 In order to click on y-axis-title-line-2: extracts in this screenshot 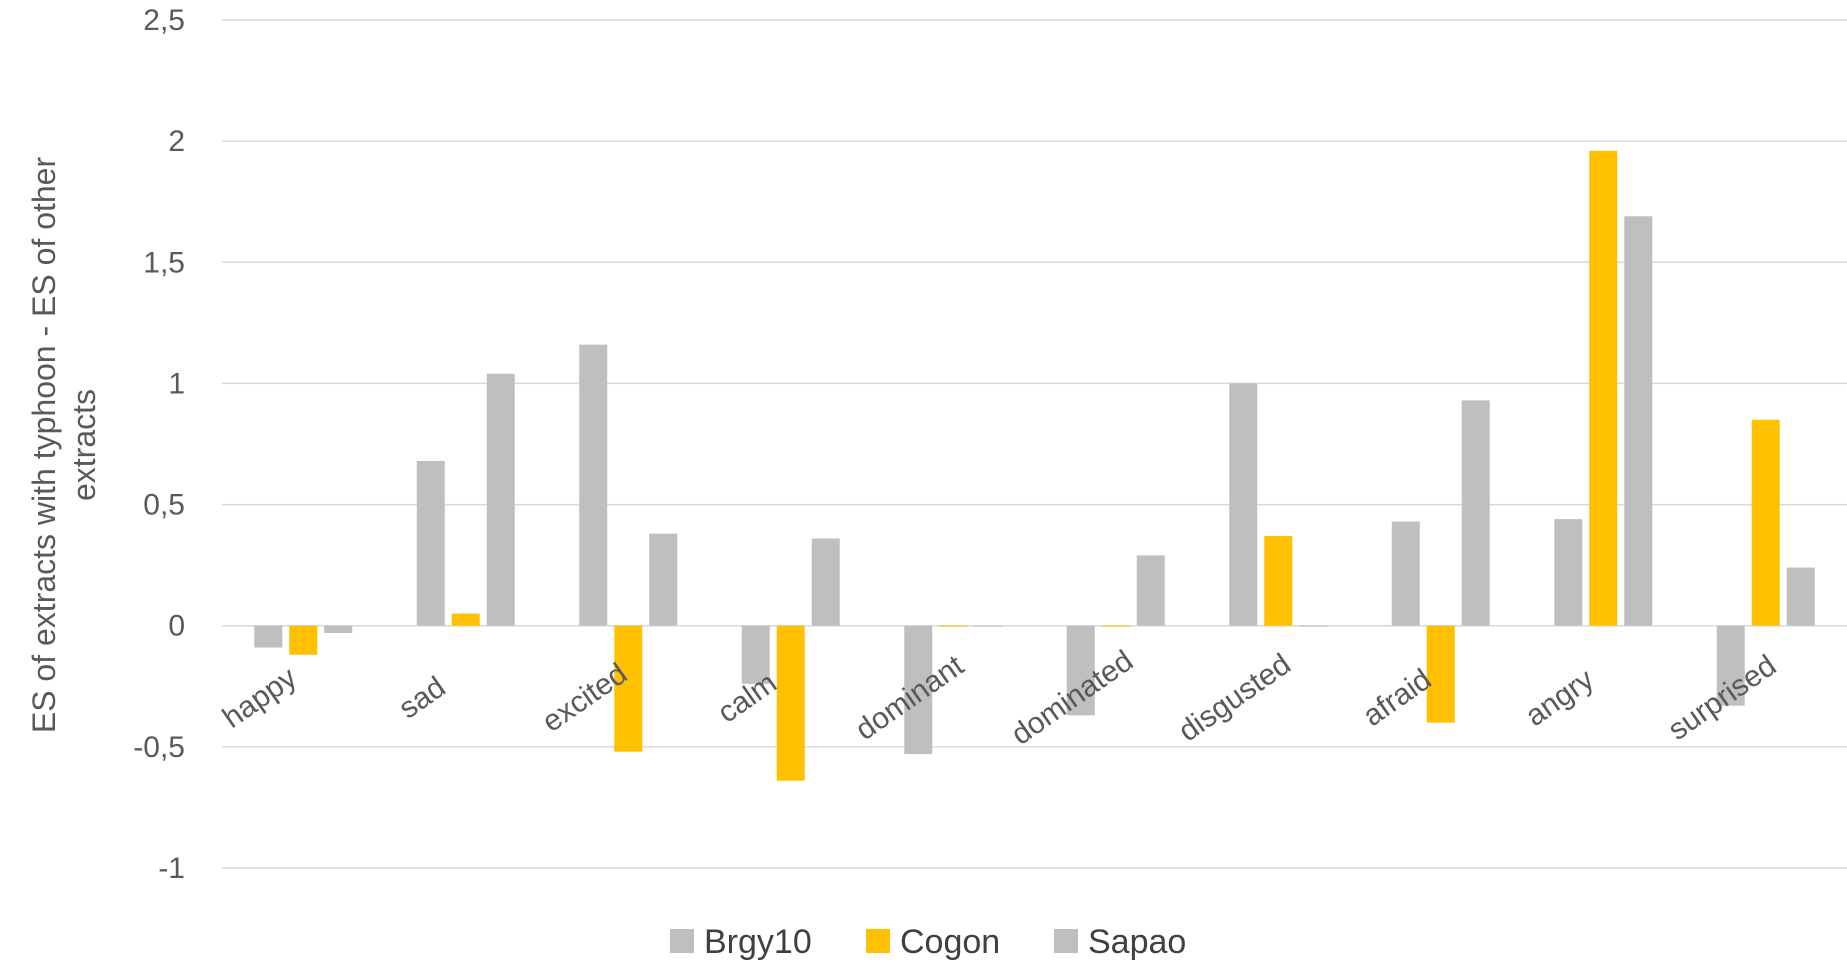, I will do `click(84, 445)`.